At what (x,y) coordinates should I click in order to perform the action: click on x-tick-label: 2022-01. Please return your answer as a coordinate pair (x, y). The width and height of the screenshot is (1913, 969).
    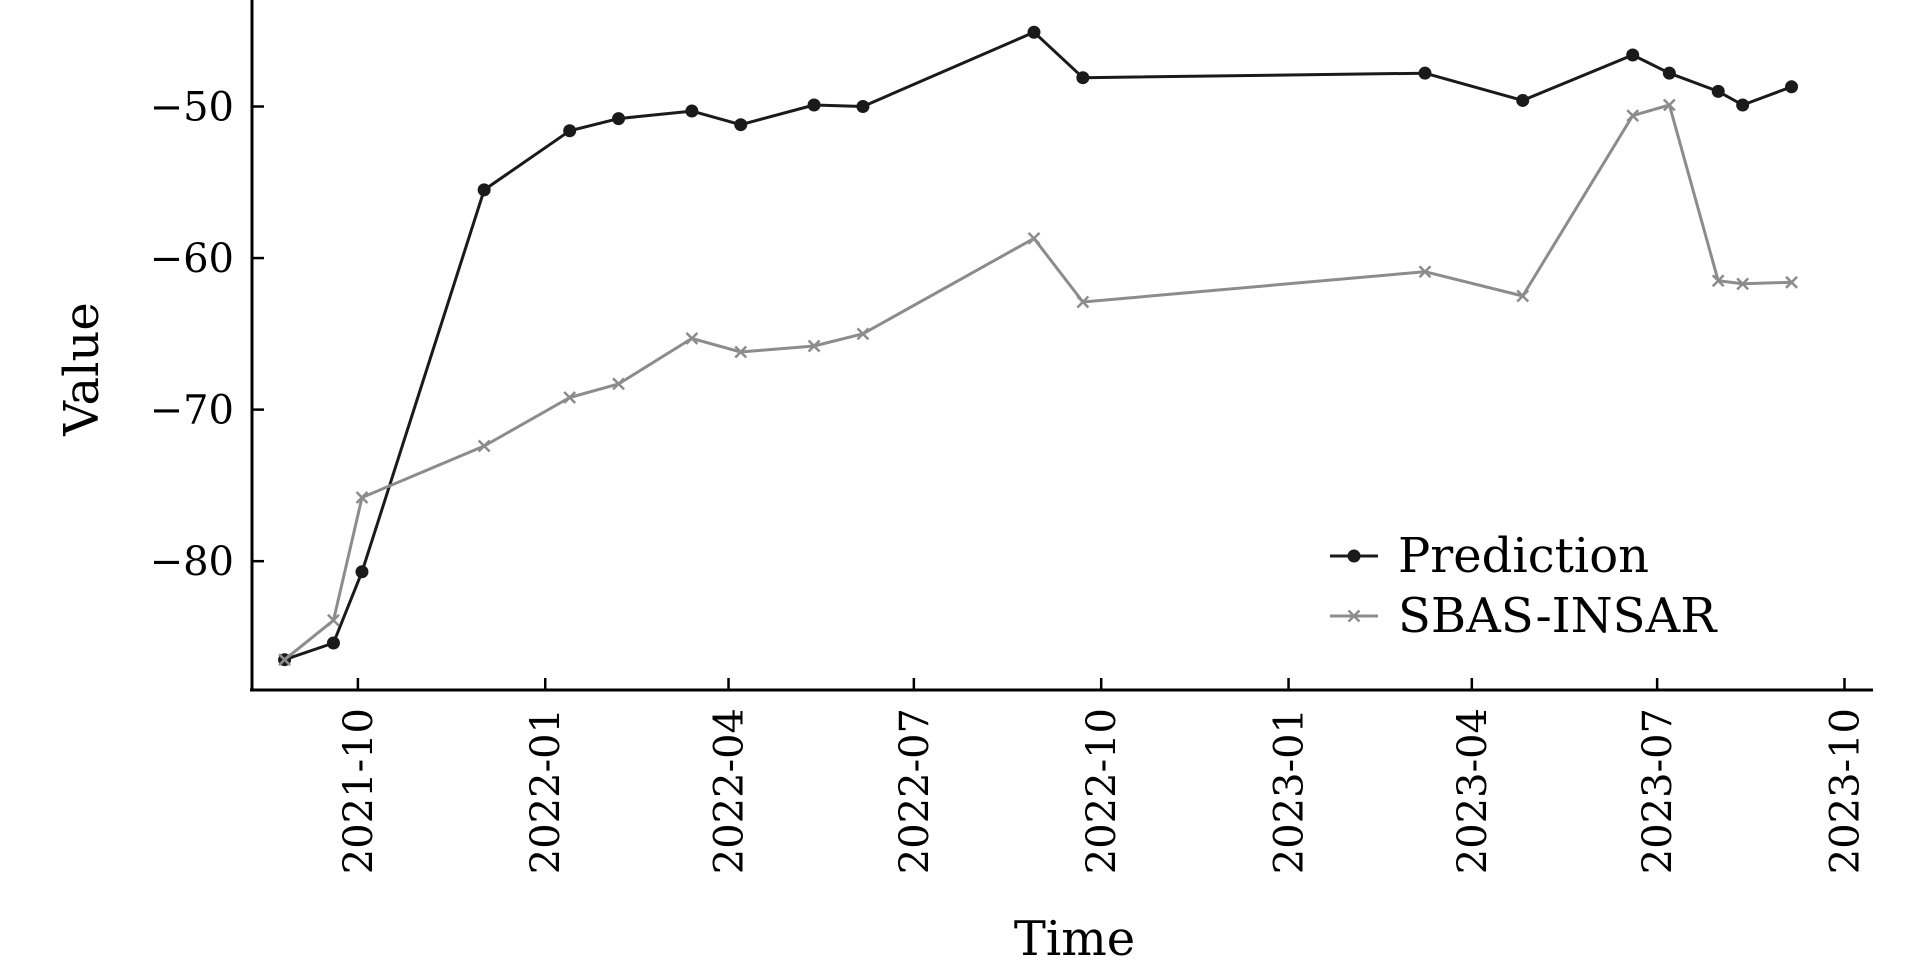
    Looking at the image, I should click on (546, 791).